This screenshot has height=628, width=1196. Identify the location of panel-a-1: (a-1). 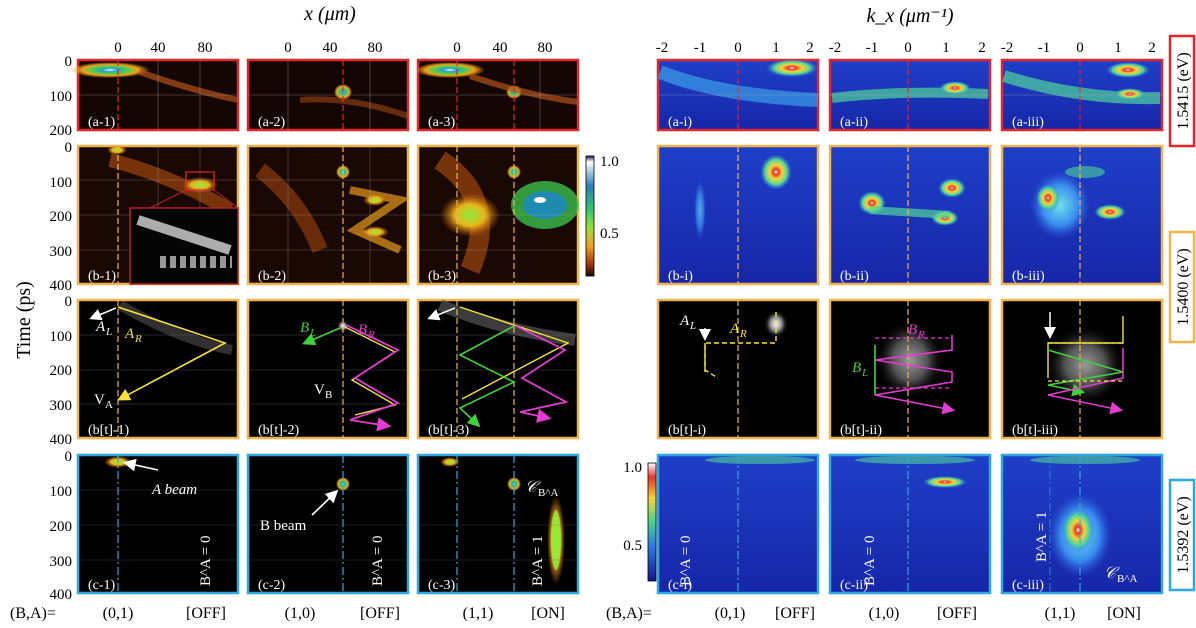
(155, 95).